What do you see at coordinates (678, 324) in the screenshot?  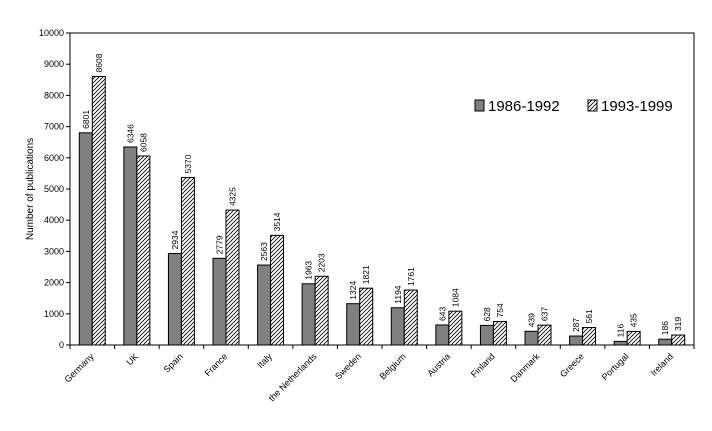 I see `data-label: 319` at bounding box center [678, 324].